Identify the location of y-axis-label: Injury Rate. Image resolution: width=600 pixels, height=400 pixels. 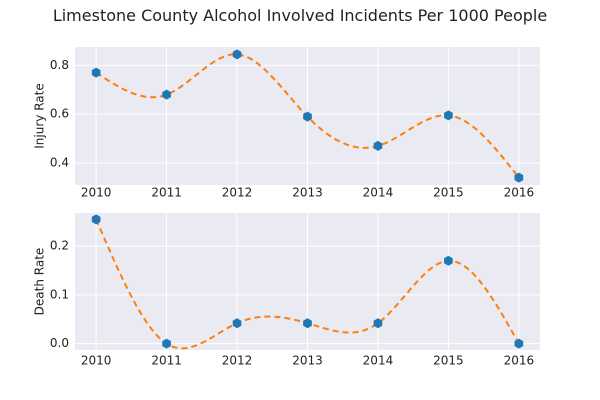
(40, 115).